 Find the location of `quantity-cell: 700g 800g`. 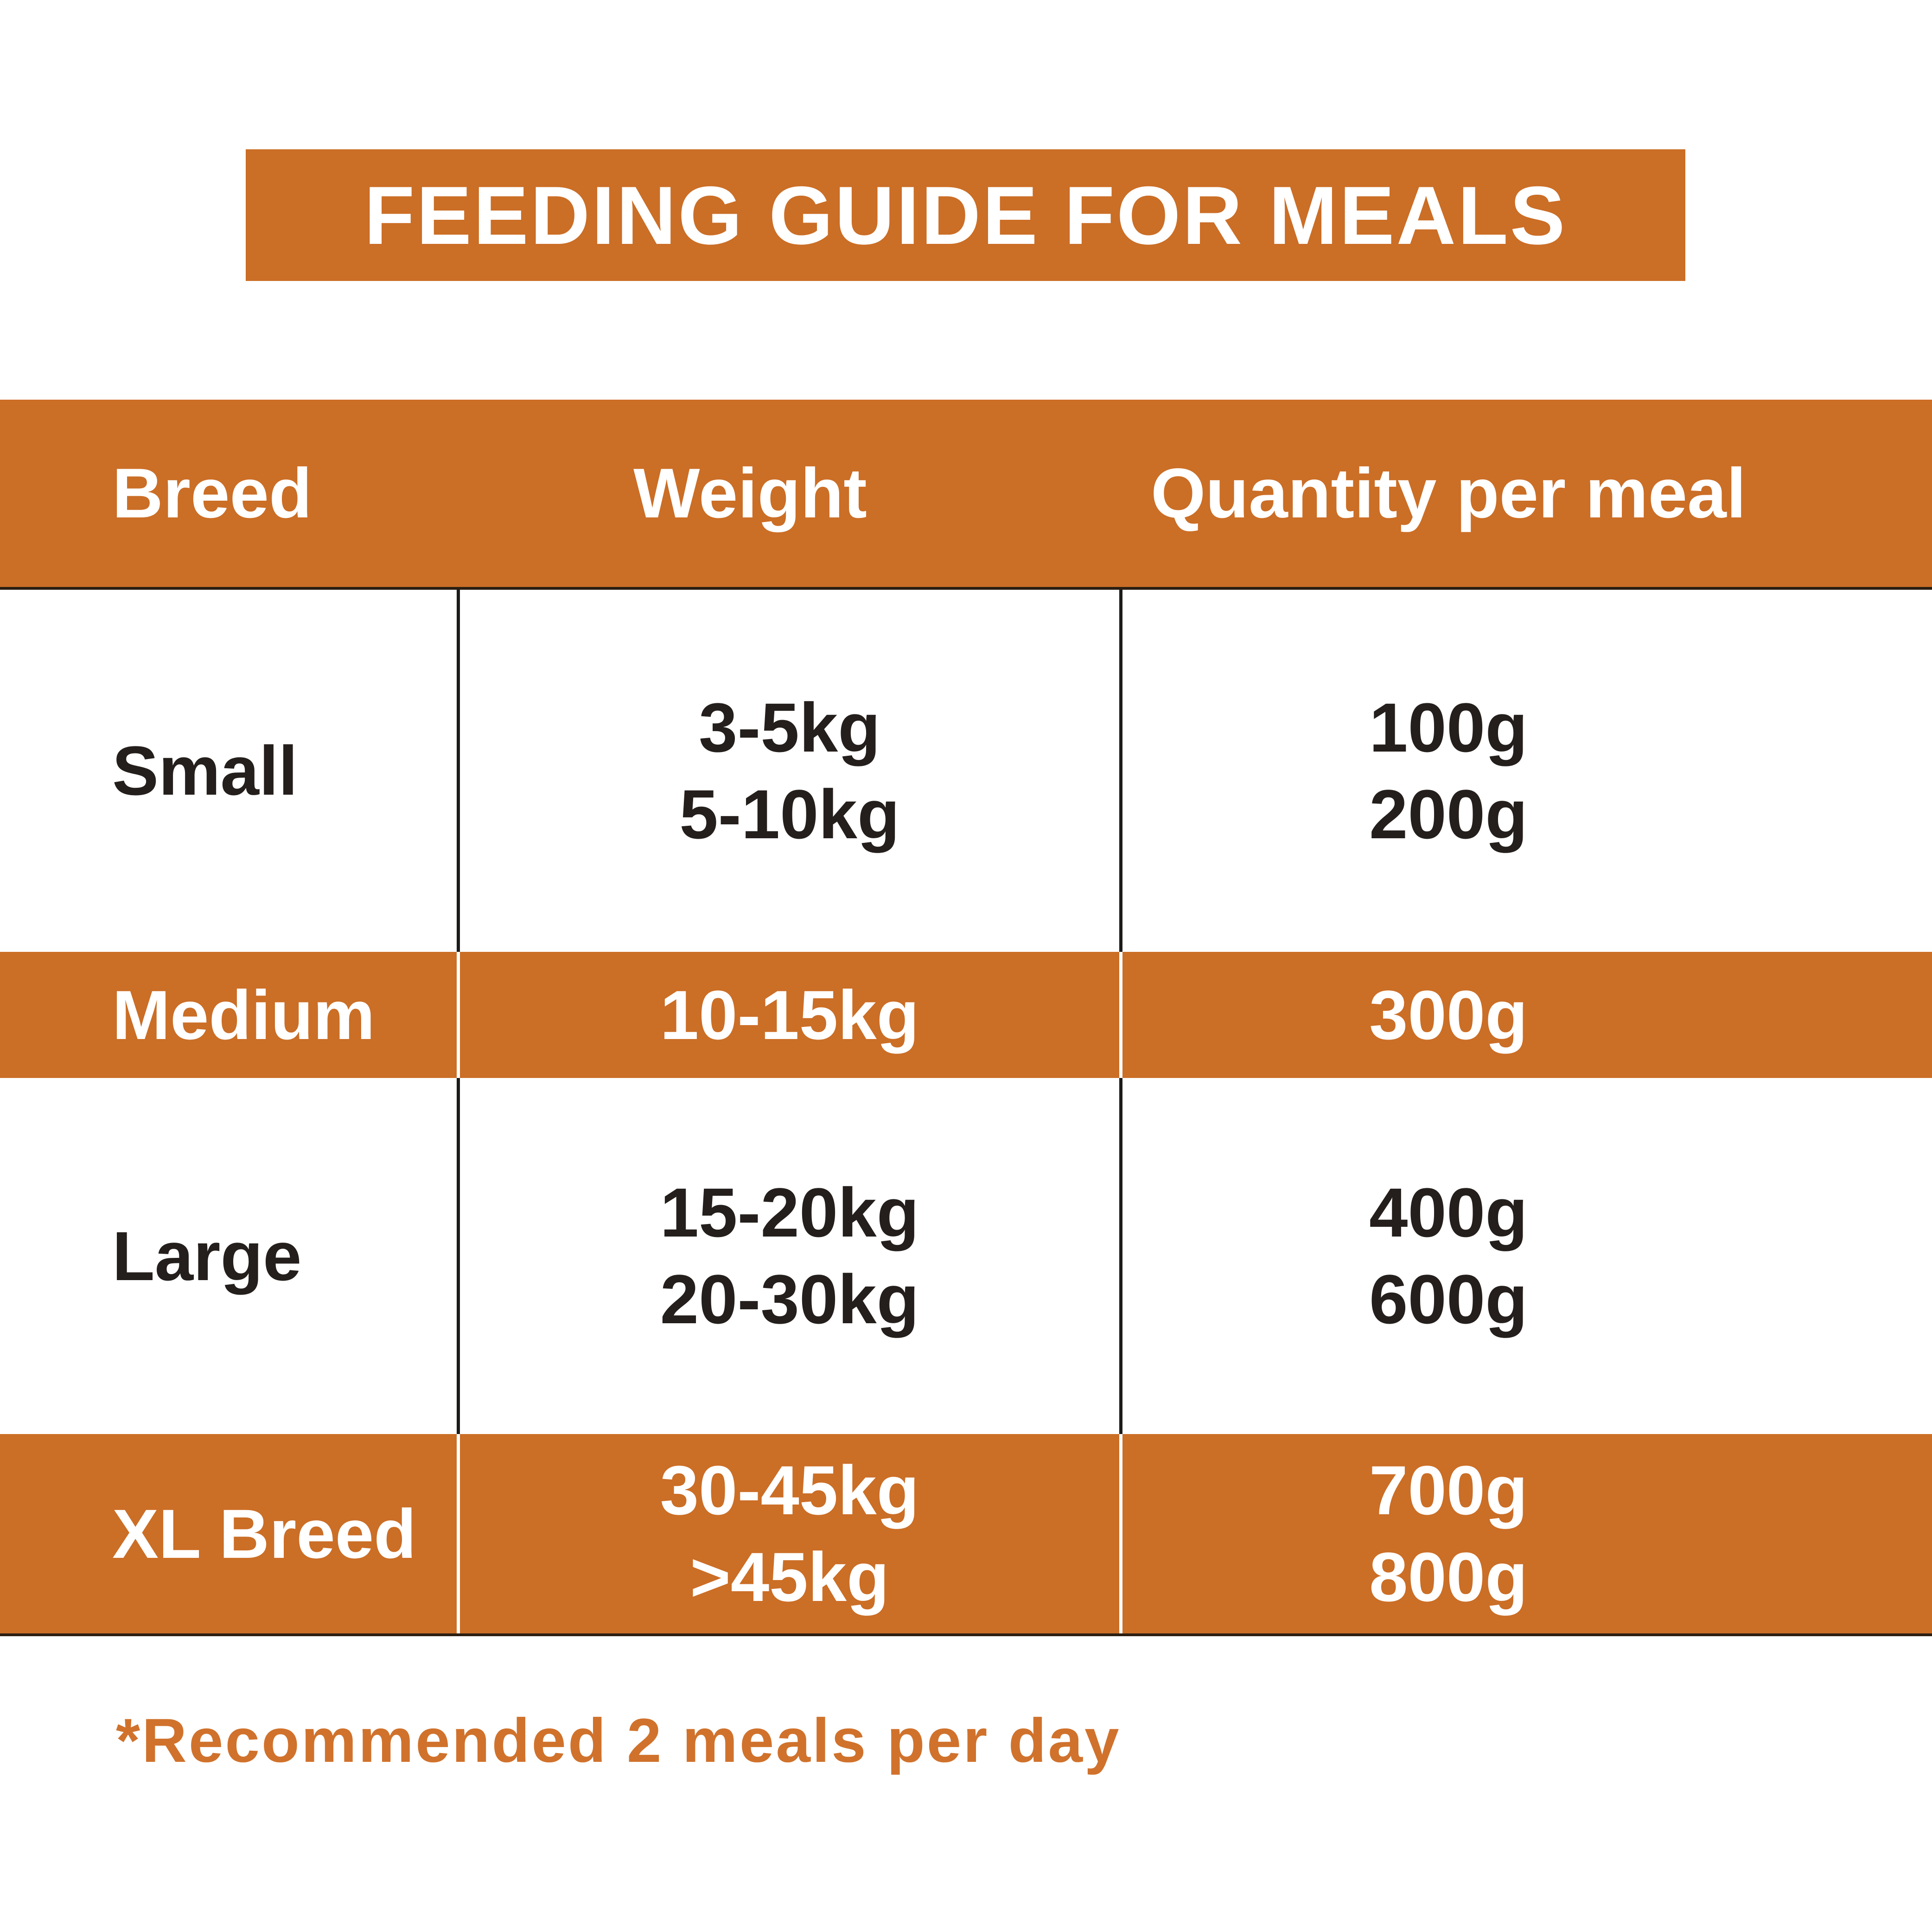

quantity-cell: 700g 800g is located at coordinates (1527, 1533).